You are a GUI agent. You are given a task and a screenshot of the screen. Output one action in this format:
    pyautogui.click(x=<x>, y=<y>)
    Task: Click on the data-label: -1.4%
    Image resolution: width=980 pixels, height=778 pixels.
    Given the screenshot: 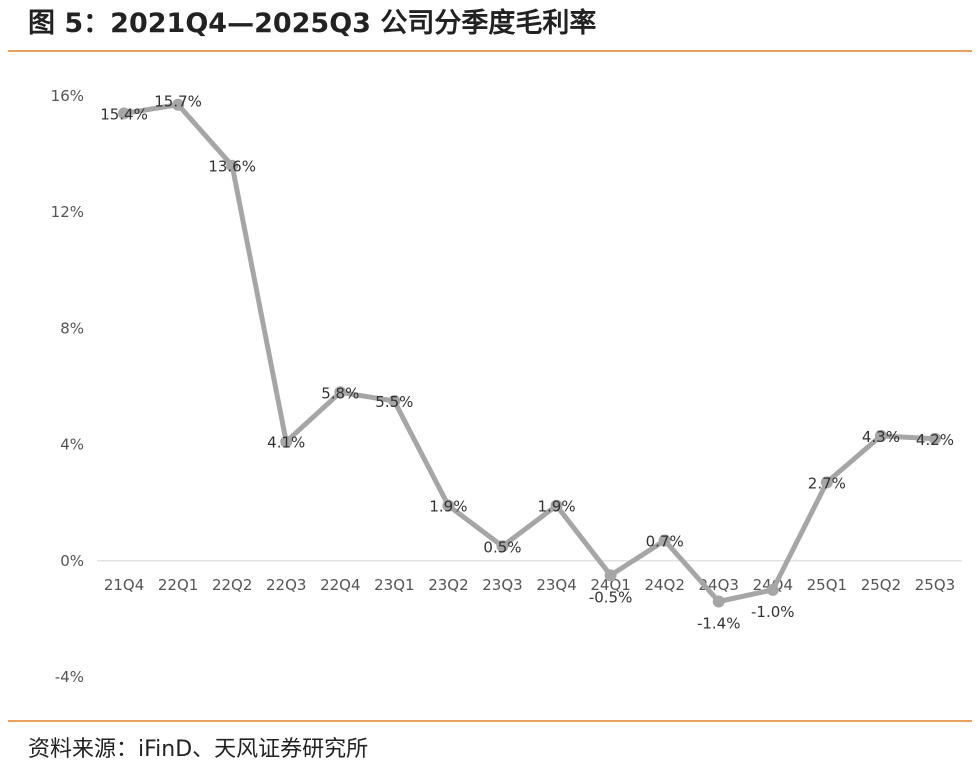 What is the action you would take?
    pyautogui.click(x=719, y=623)
    